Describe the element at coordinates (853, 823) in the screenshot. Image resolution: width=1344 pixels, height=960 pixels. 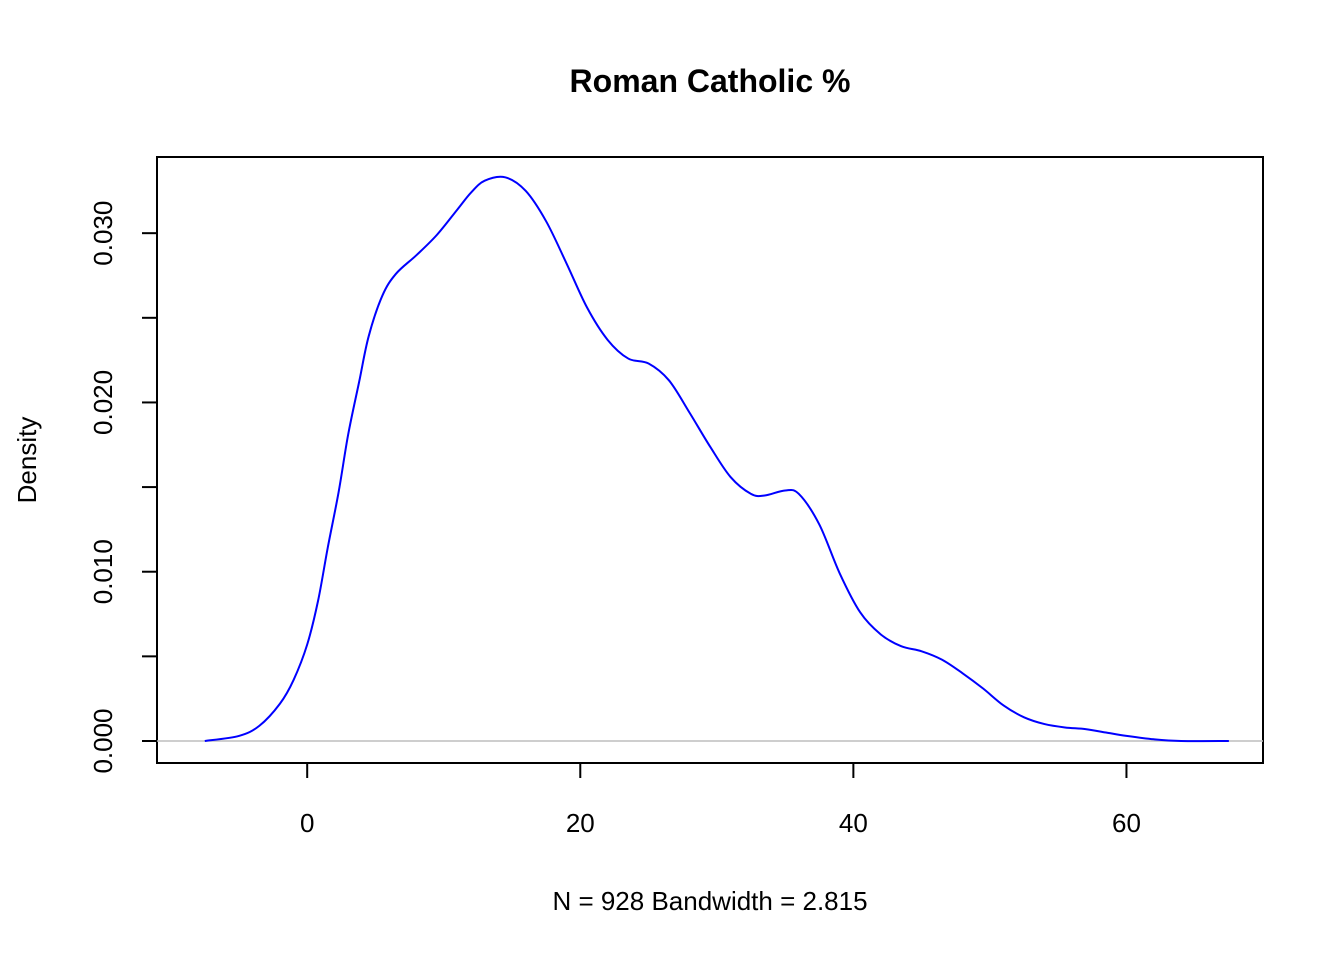
I see `x-tick-label: 40` at that location.